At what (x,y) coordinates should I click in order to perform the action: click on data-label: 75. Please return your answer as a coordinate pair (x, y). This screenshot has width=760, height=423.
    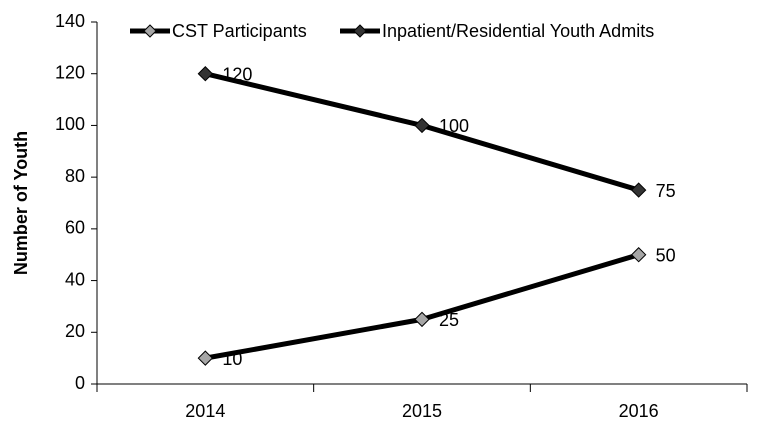
    Looking at the image, I should click on (666, 191).